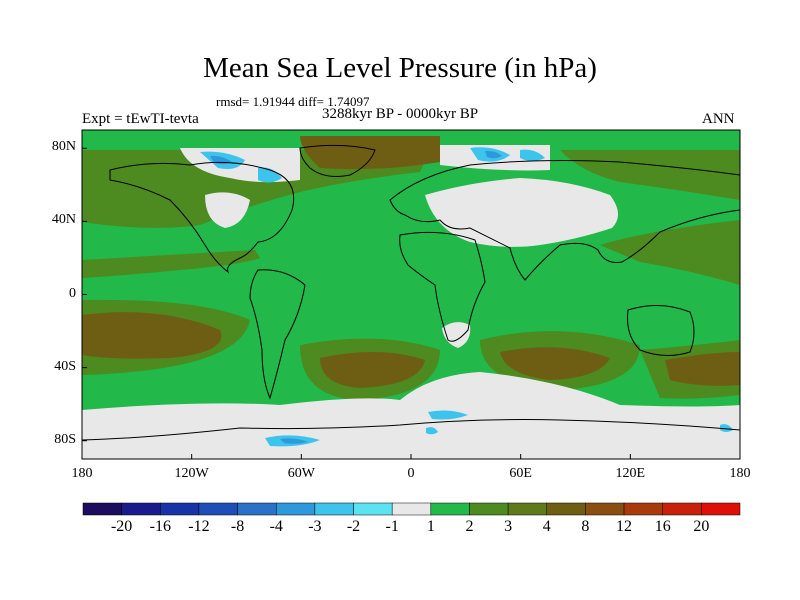 This screenshot has width=800, height=600. What do you see at coordinates (337, 160) in the screenshot?
I see `coastline-greenland` at bounding box center [337, 160].